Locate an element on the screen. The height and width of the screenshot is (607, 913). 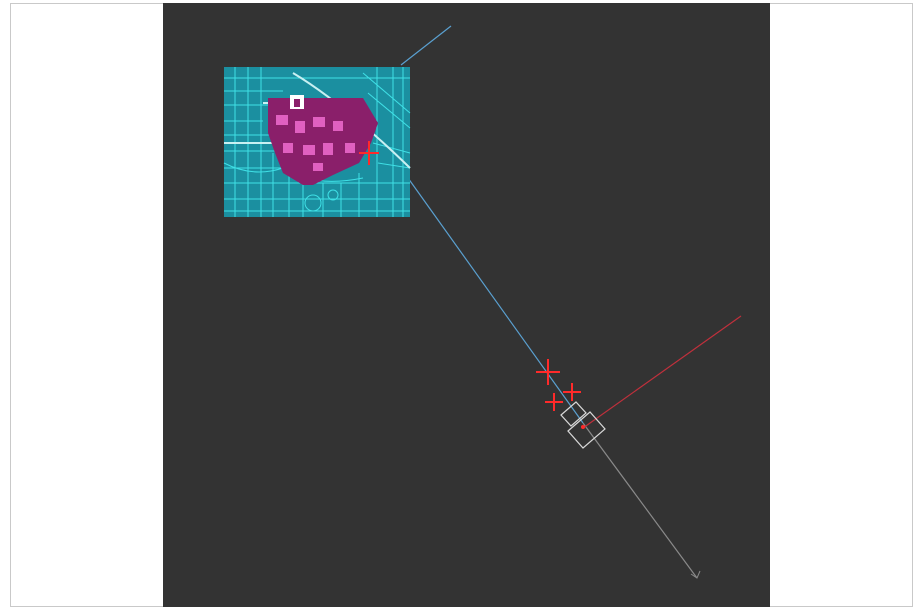
blue-line-diagonal is located at coordinates (495, 300).